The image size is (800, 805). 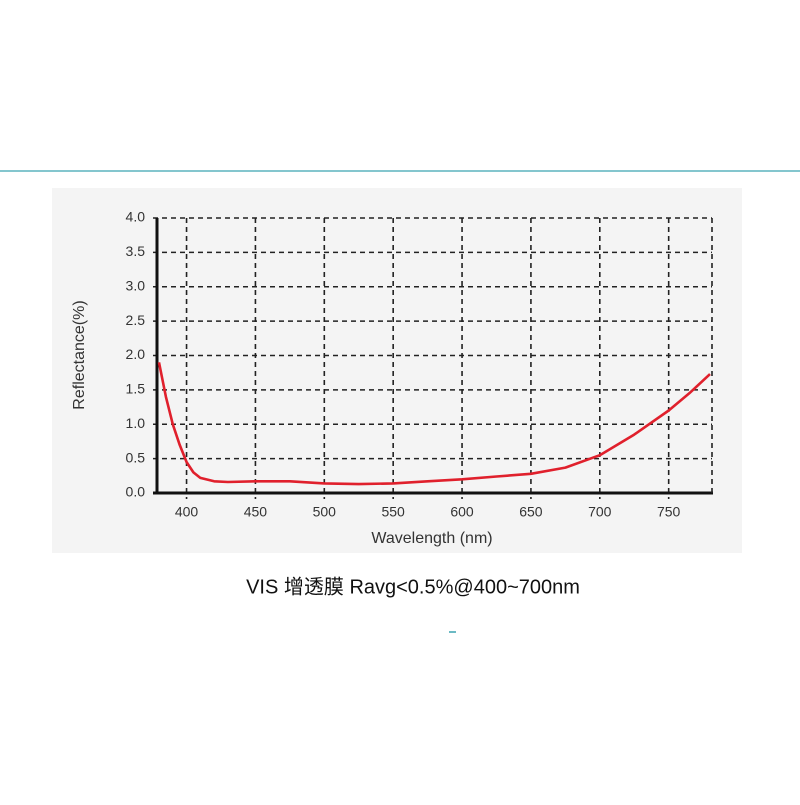 What do you see at coordinates (136, 354) in the screenshot?
I see `y-tick-label: 2.0` at bounding box center [136, 354].